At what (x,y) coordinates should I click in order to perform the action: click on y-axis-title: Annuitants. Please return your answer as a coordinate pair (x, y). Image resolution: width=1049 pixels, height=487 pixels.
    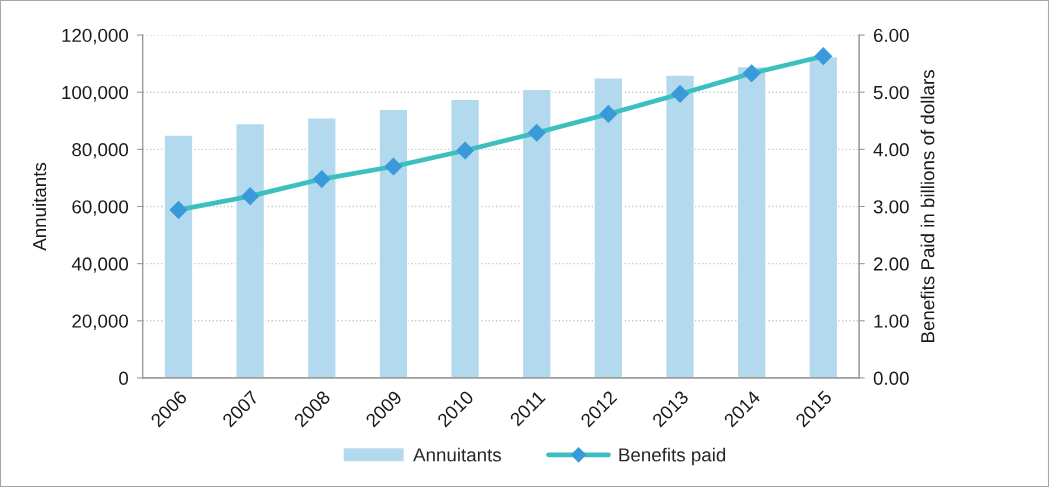
    Looking at the image, I should click on (39, 206).